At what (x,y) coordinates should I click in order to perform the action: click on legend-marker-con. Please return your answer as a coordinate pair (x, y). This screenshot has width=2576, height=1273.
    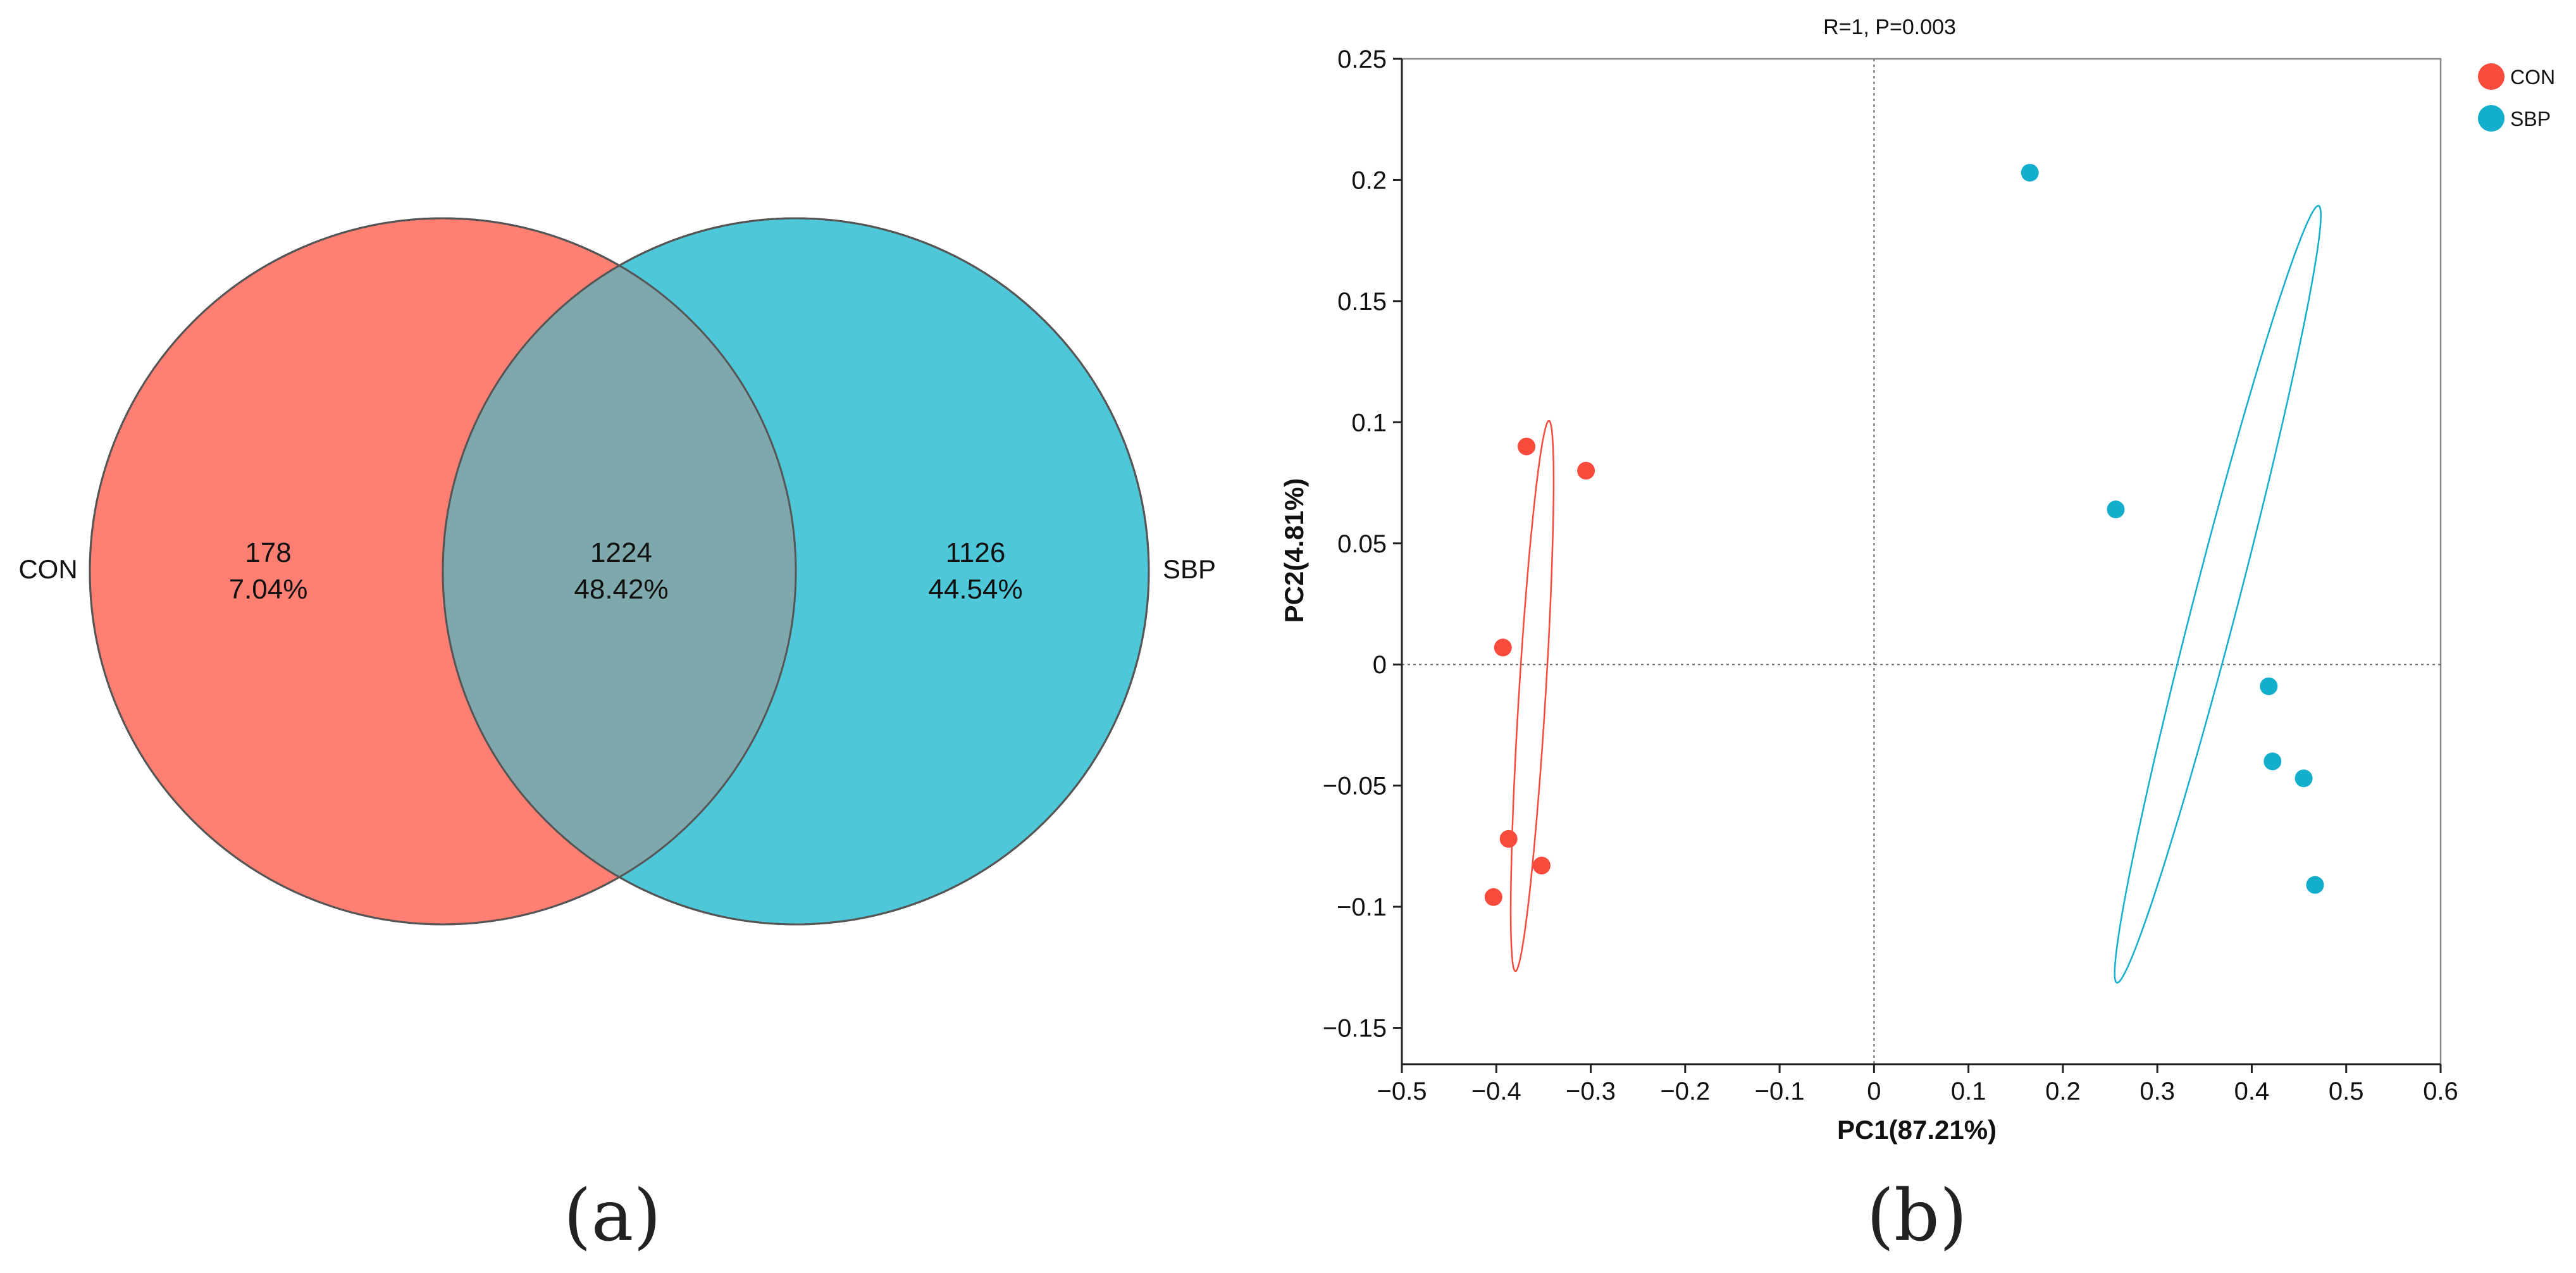
    Looking at the image, I should click on (2492, 76).